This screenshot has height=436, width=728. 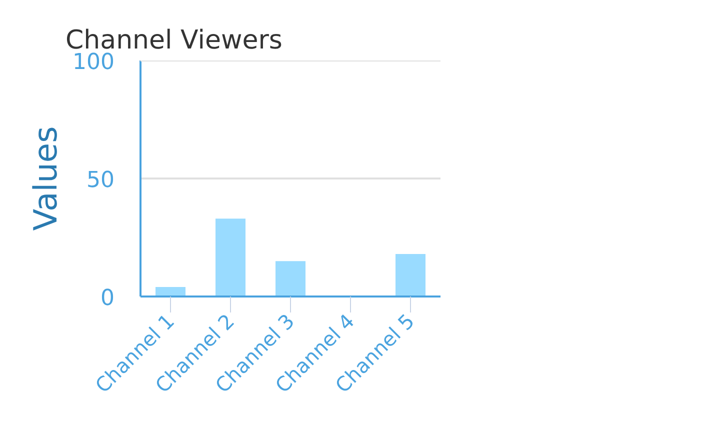 What do you see at coordinates (100, 180) in the screenshot?
I see `y-tick-label: 50` at bounding box center [100, 180].